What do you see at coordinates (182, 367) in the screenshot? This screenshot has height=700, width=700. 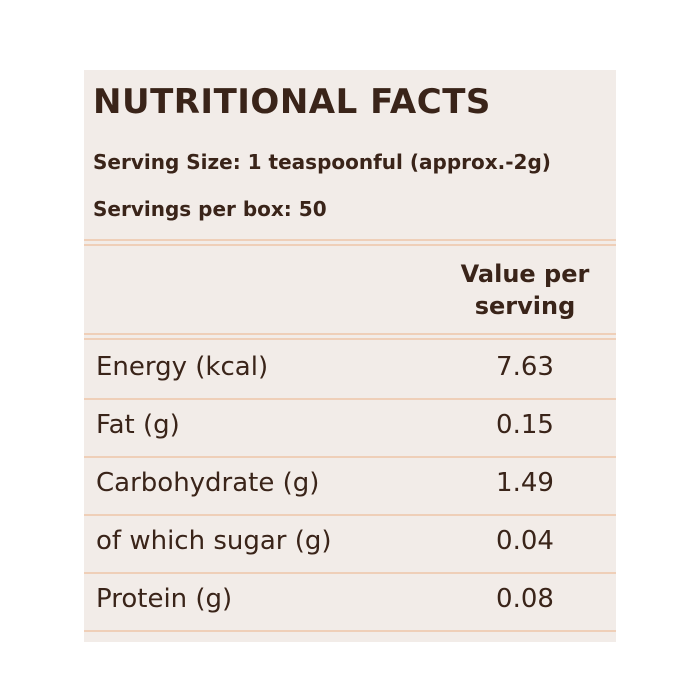 I see `row-label: Energy (kcal)` at bounding box center [182, 367].